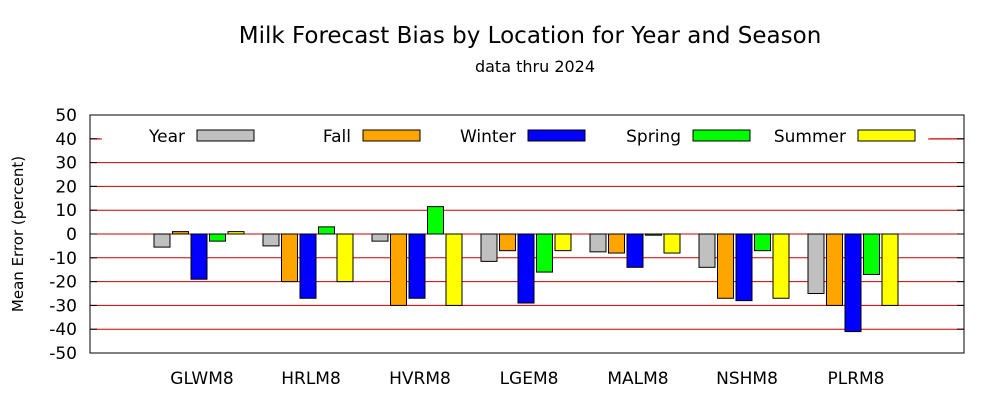 Image resolution: width=1000 pixels, height=400 pixels. What do you see at coordinates (747, 379) in the screenshot?
I see `x-tick-label: NSHM8` at bounding box center [747, 379].